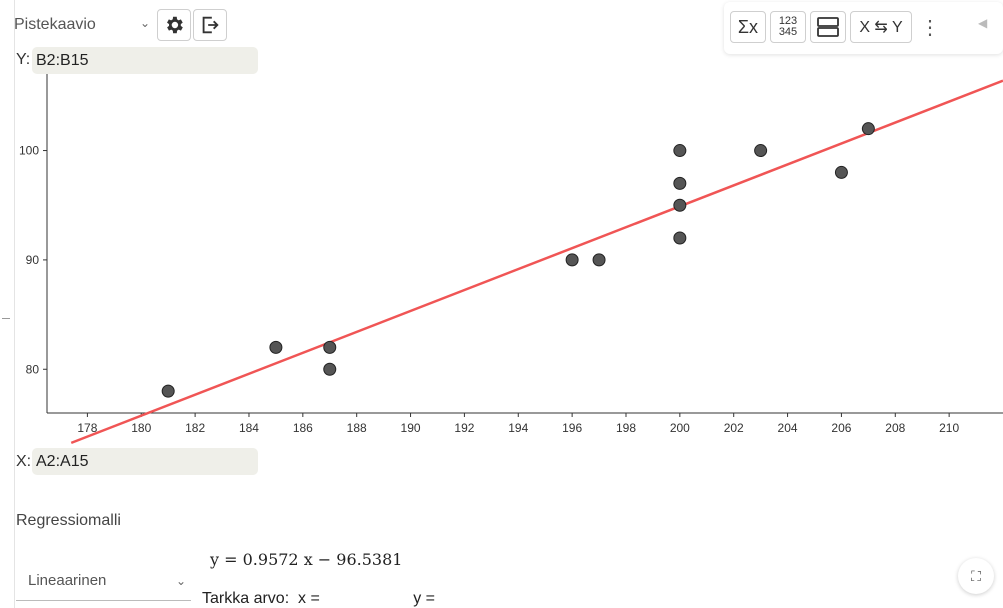  Describe the element at coordinates (145, 60) in the screenshot. I see `y-range-input: B2:B15` at that location.